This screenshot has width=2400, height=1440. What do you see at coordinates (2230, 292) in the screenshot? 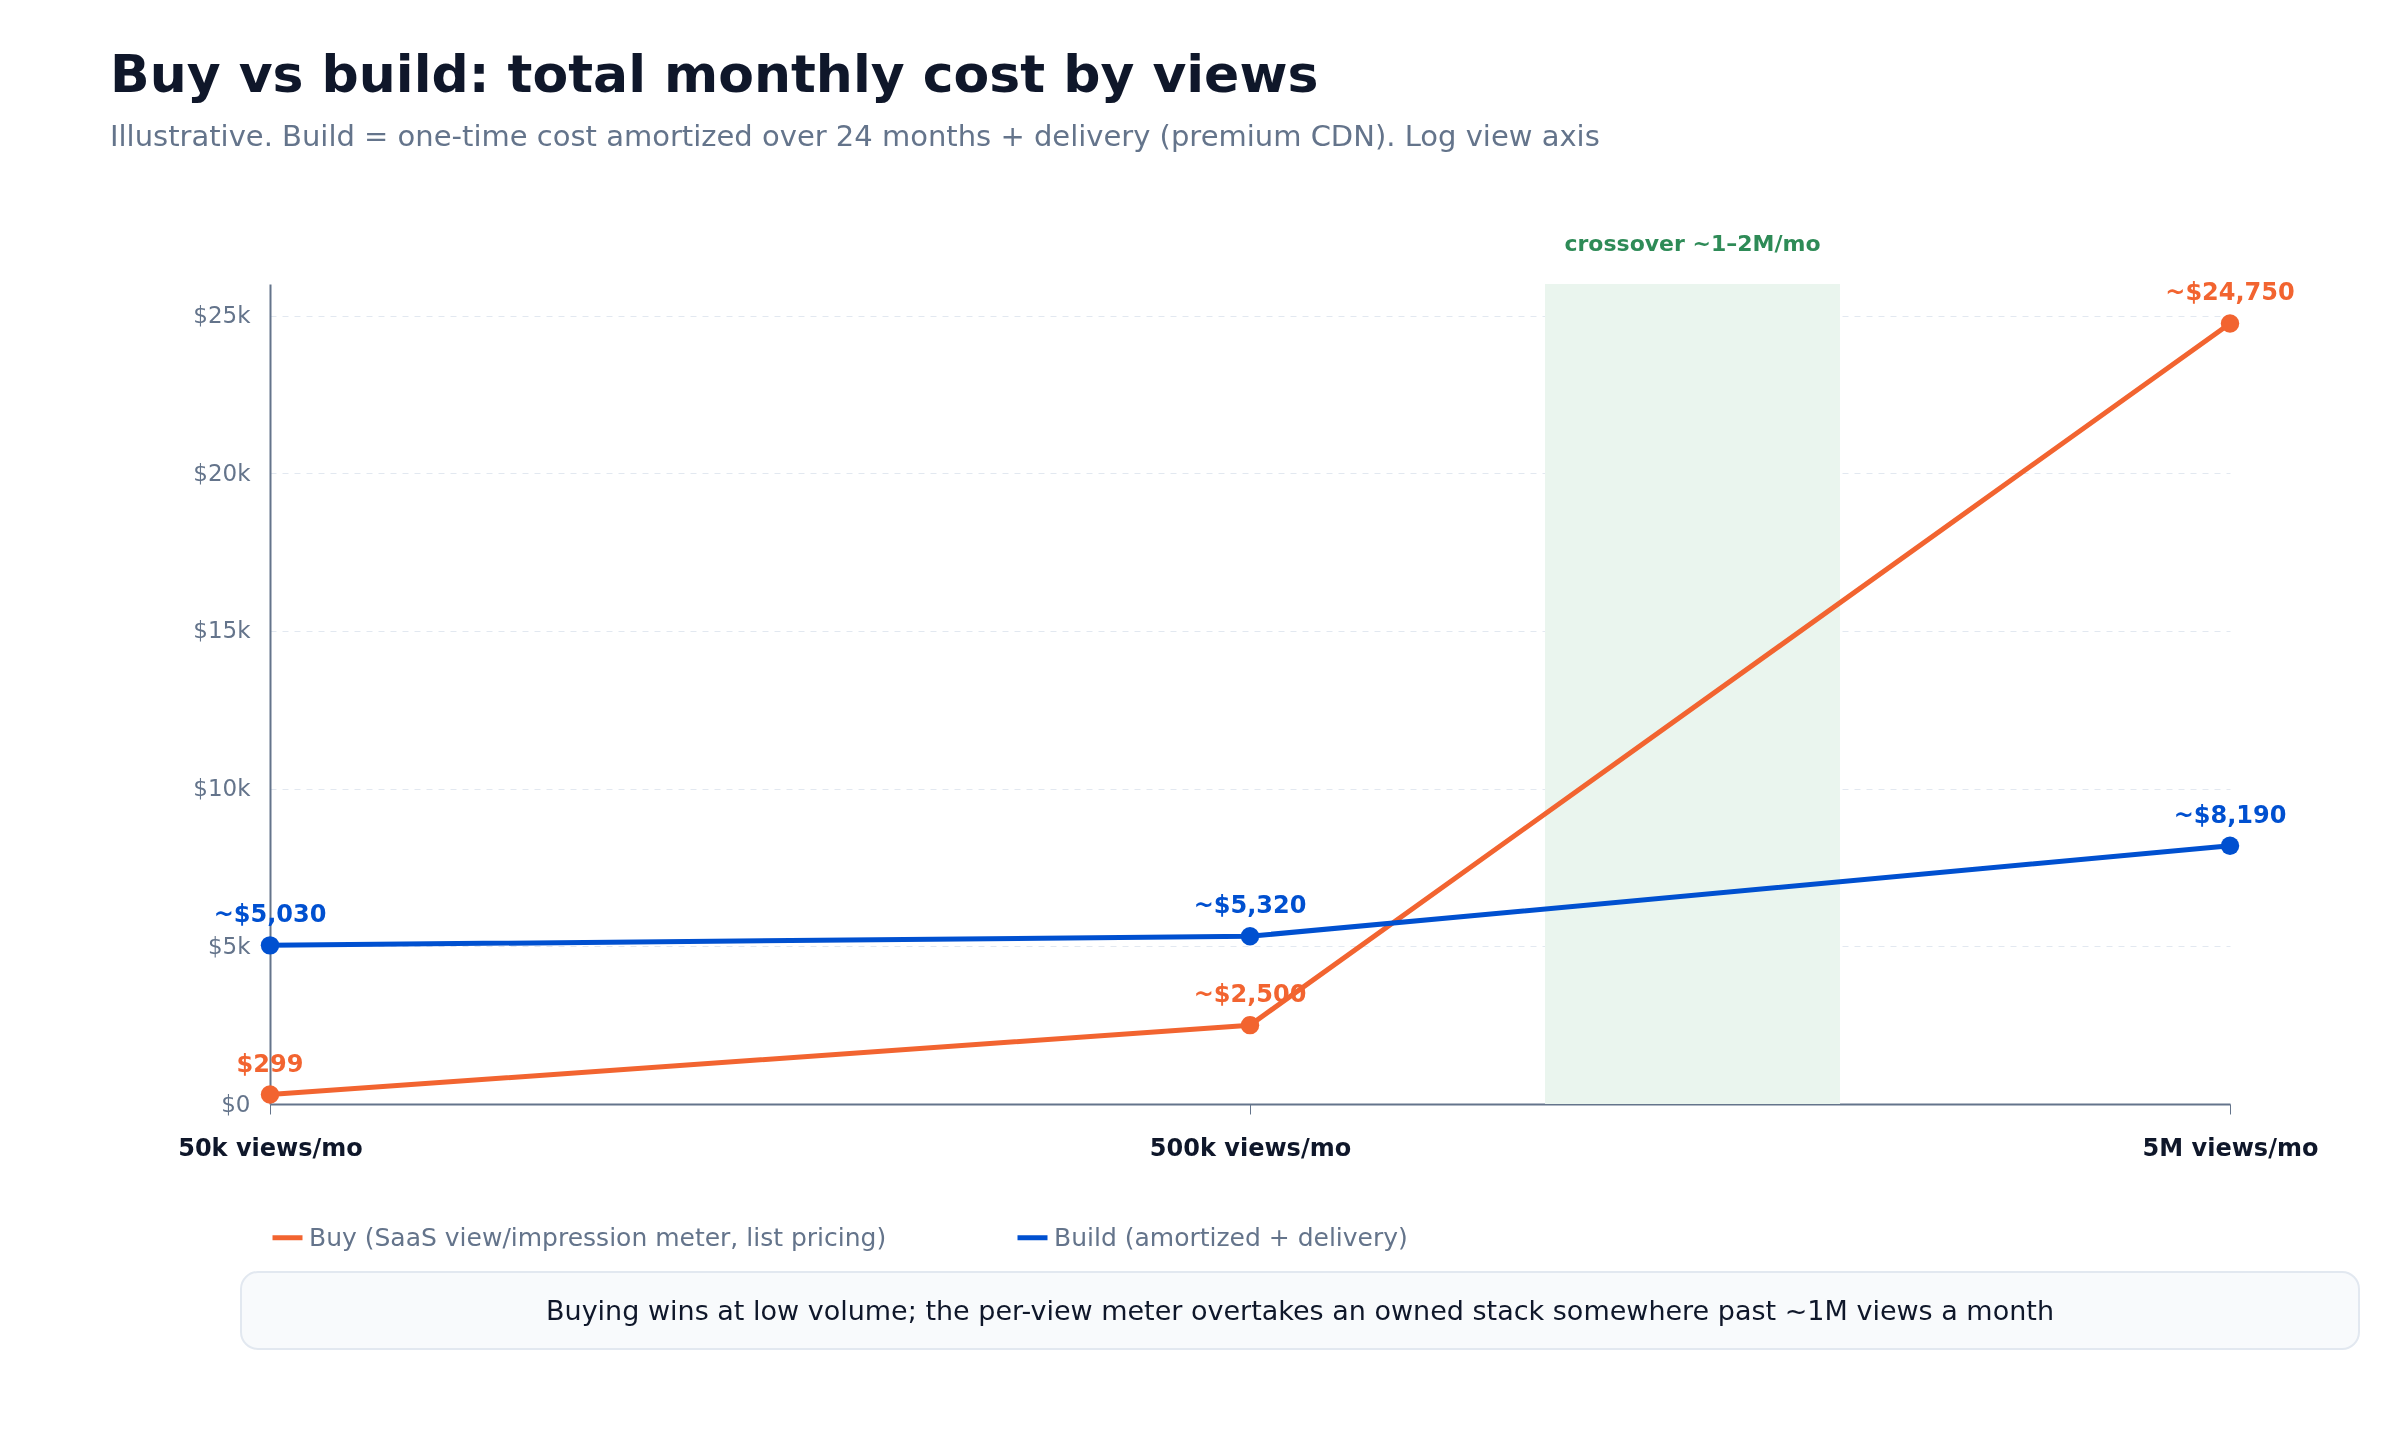
I see `data-label: ~$24,750` at bounding box center [2230, 292].